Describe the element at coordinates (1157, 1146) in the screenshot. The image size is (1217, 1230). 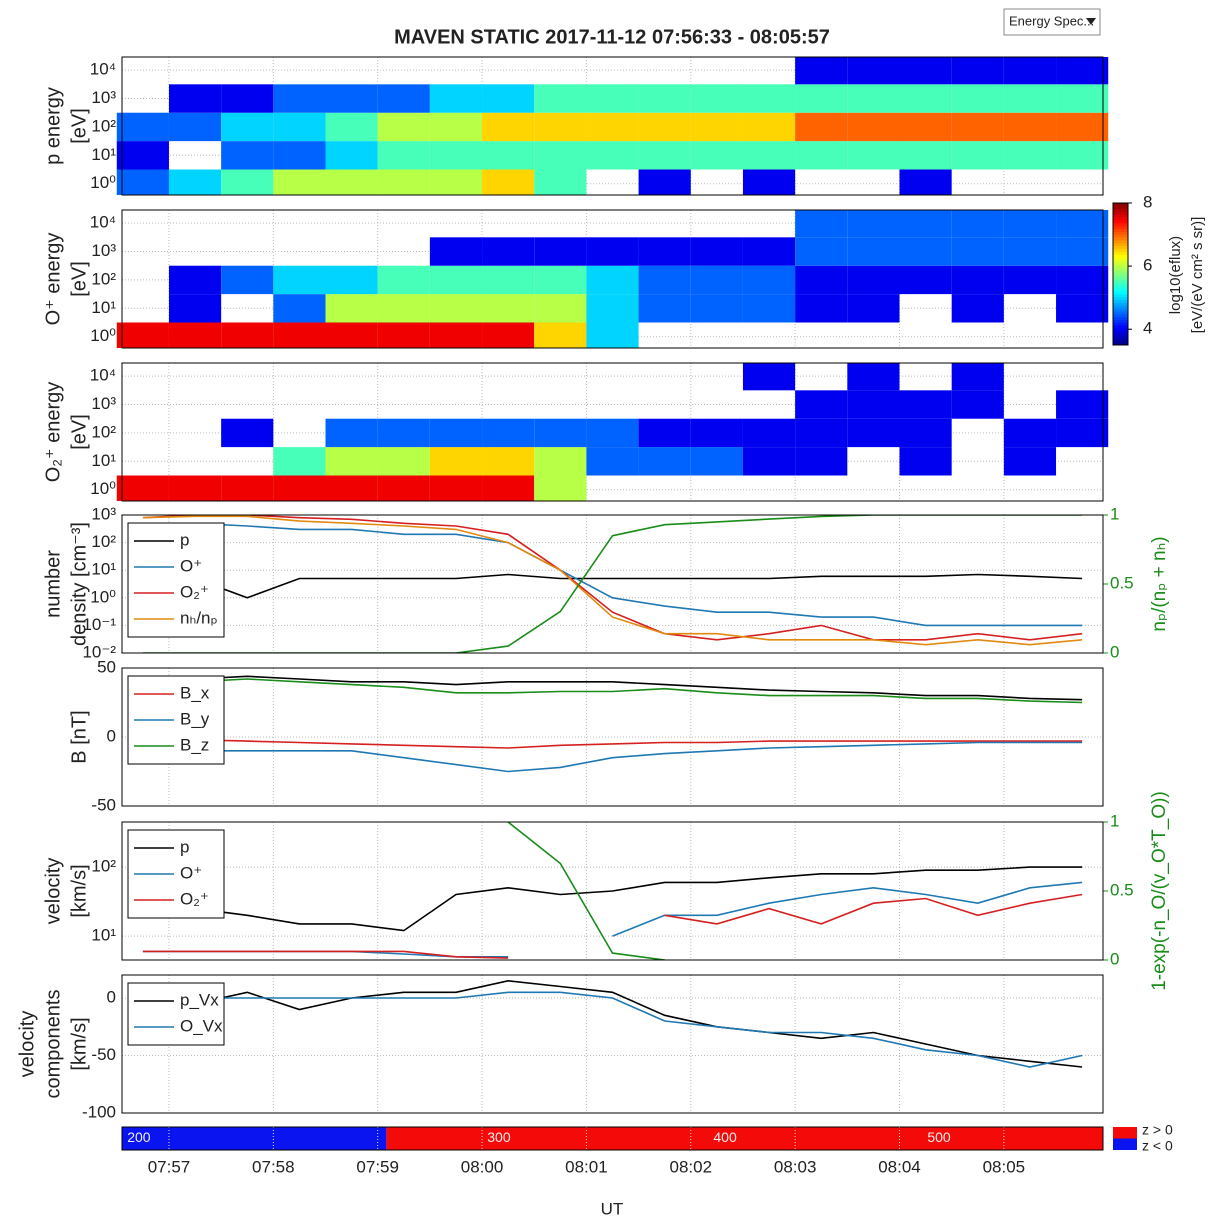
I see `legend-label: z < 0` at that location.